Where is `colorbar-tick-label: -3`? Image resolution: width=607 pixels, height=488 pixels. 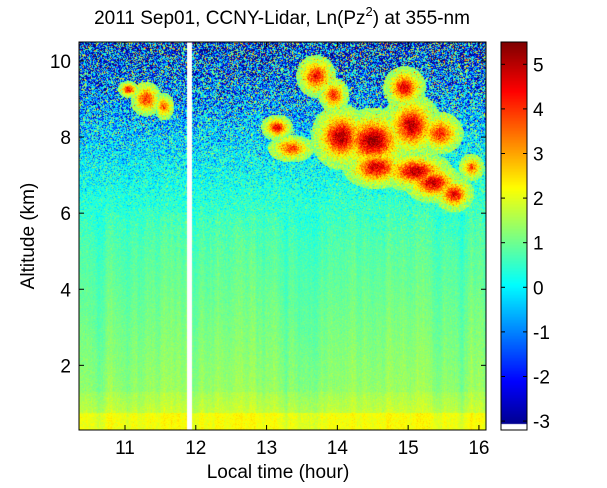 colorbar-tick-label: -3 is located at coordinates (541, 422).